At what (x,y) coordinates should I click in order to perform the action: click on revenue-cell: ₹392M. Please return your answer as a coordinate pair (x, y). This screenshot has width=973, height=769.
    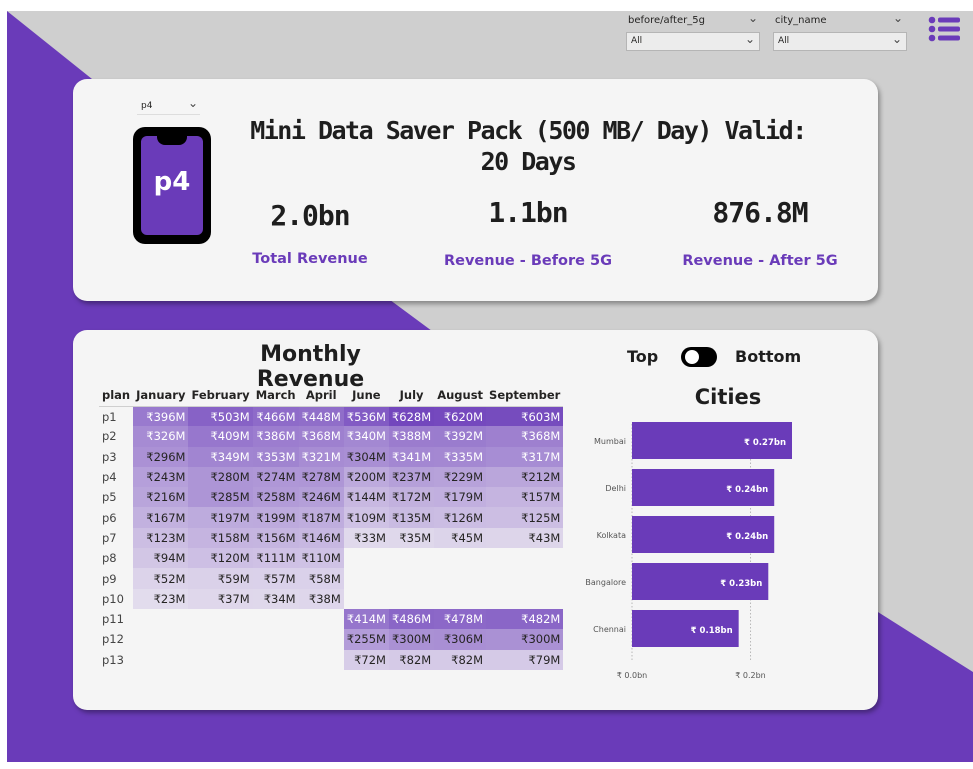
    Looking at the image, I should click on (460, 436).